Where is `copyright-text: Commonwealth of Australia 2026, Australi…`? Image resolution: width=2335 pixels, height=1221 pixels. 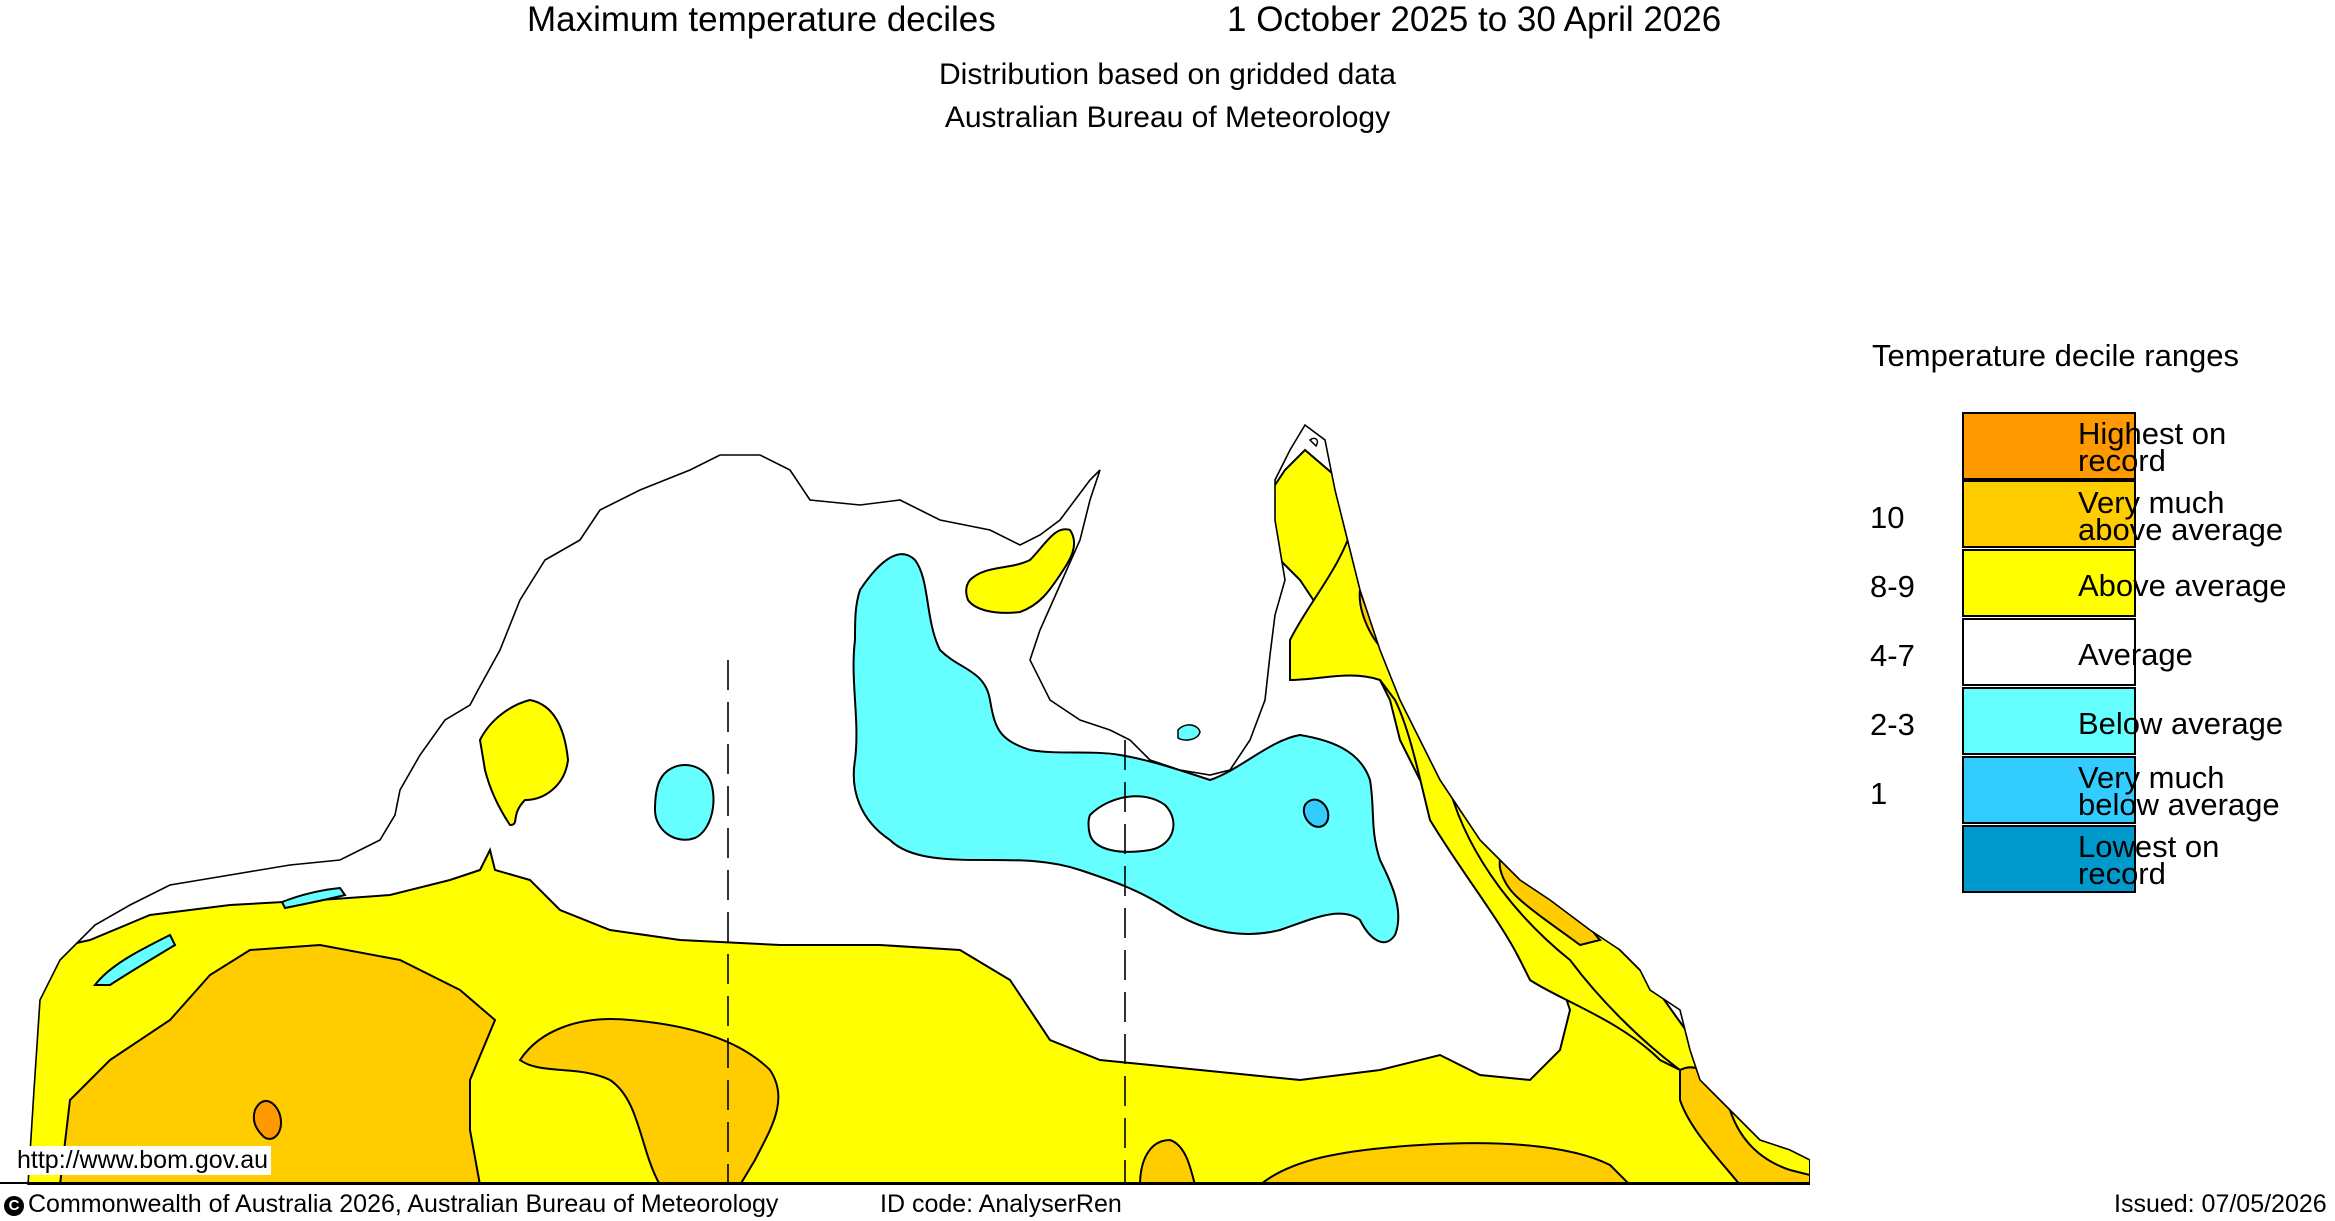 copyright-text: Commonwealth of Australia 2026, Australi… is located at coordinates (403, 1204).